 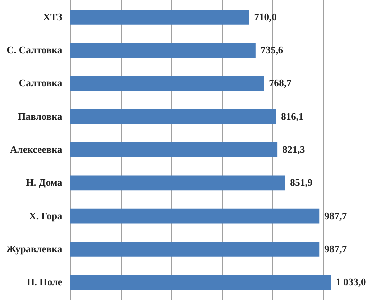 I want to click on y-tick-label: Х. Гора, so click(x=45, y=216).